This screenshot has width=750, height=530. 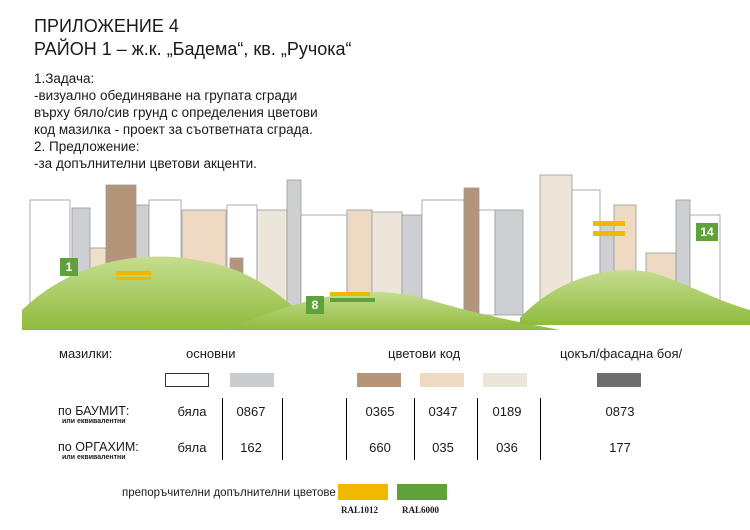 What do you see at coordinates (707, 232) in the screenshot?
I see `building-number-badge: 14` at bounding box center [707, 232].